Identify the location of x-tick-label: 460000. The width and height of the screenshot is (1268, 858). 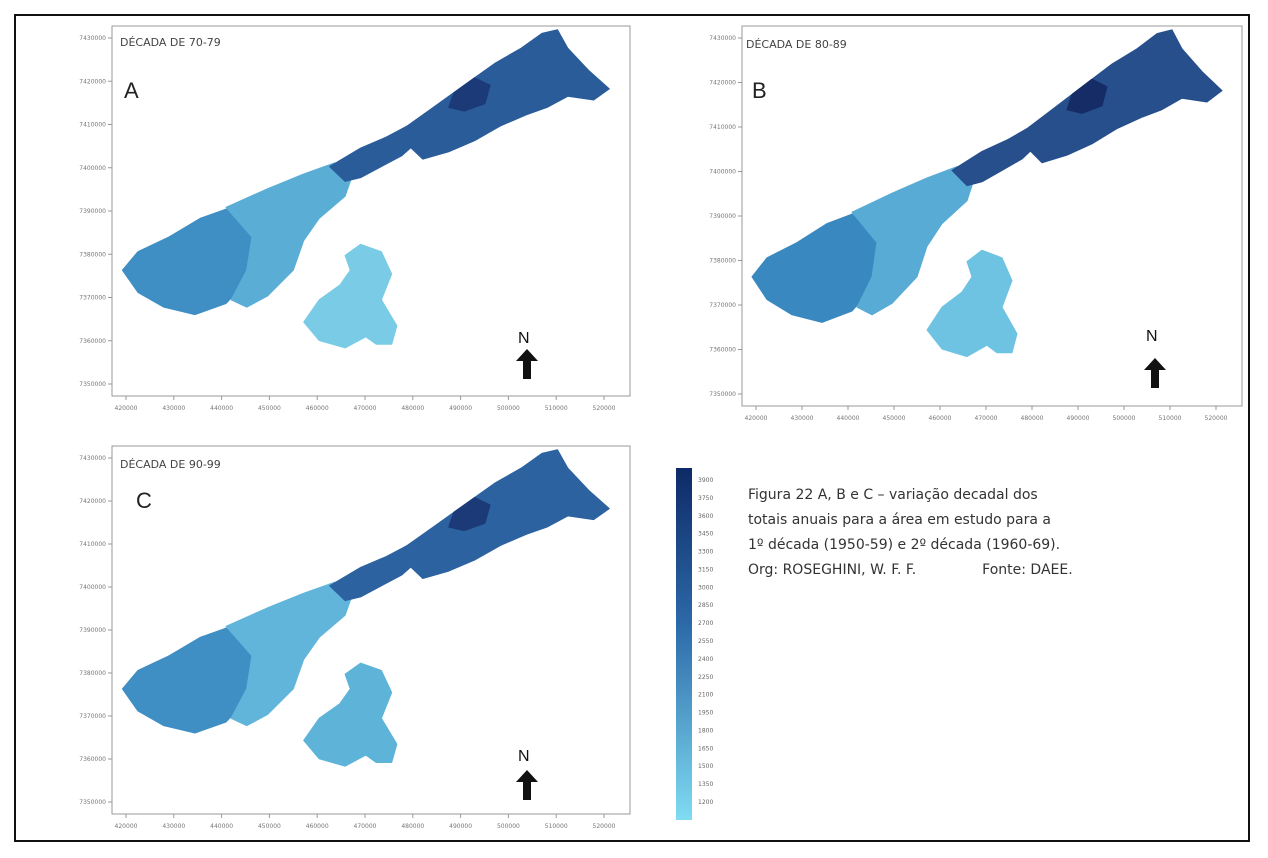
(317, 408).